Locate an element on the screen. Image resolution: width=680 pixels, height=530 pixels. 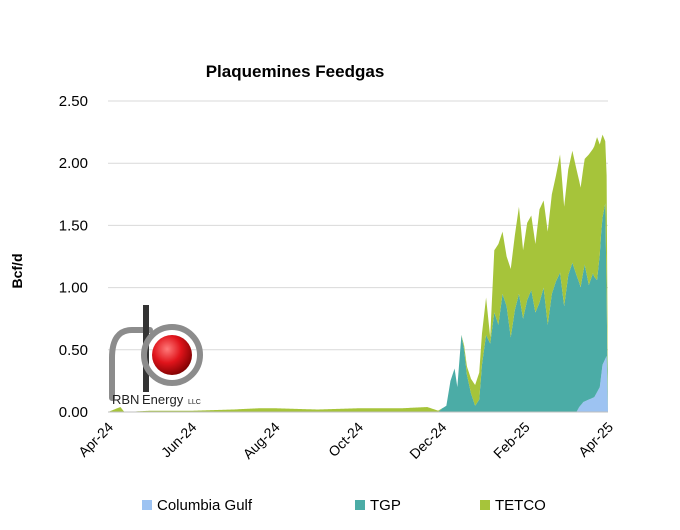
logo-r-shape is located at coordinates (131, 364).